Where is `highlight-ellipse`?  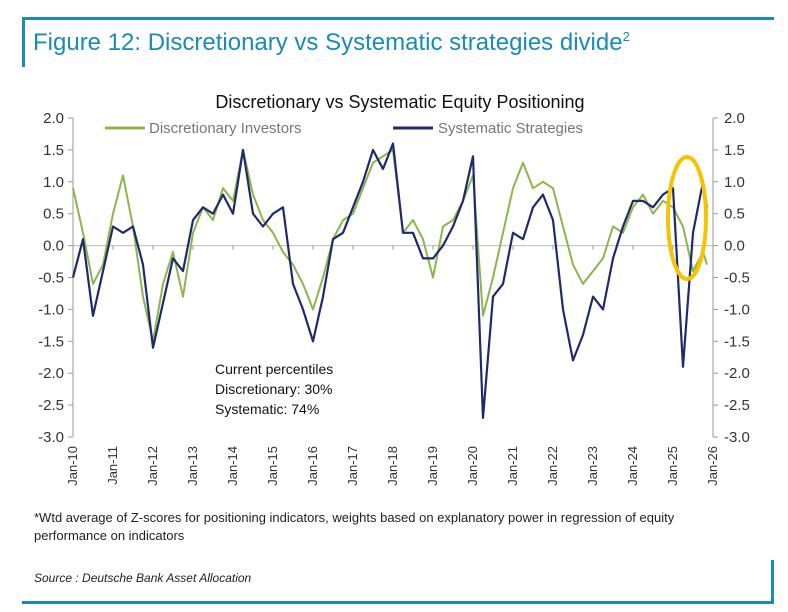
highlight-ellipse is located at coordinates (687, 218).